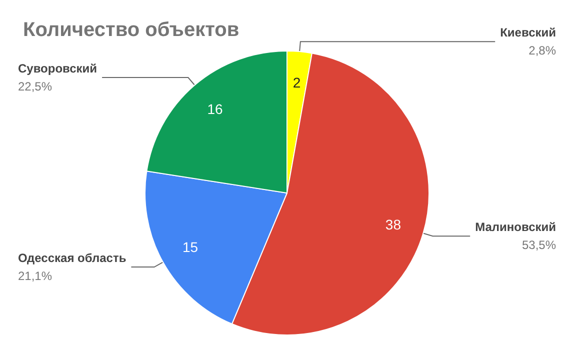 The height and width of the screenshot is (355, 574). Describe the element at coordinates (393, 224) in the screenshot. I see `data-label: 38` at that location.